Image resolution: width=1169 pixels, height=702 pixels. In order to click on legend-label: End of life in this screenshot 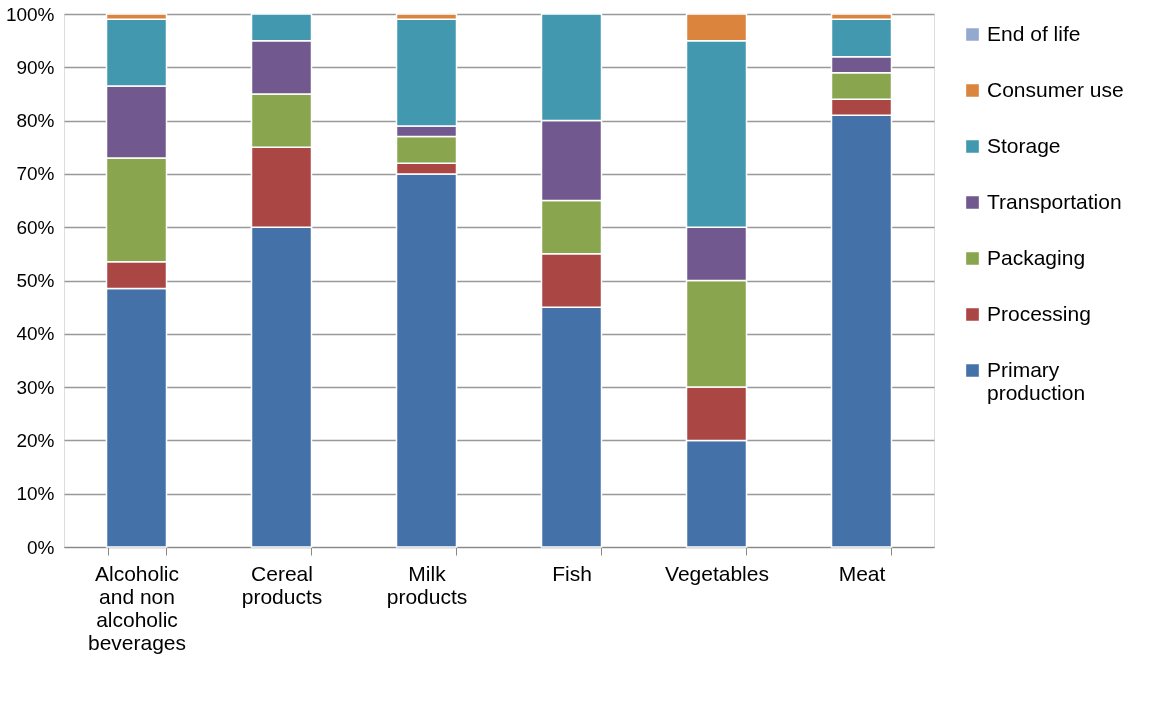, I will do `click(1034, 33)`.